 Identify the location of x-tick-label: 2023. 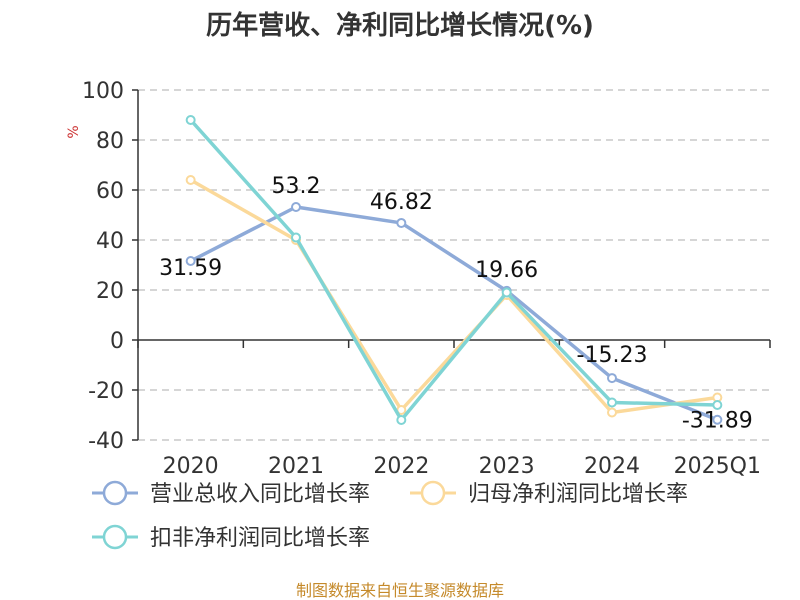
(507, 466).